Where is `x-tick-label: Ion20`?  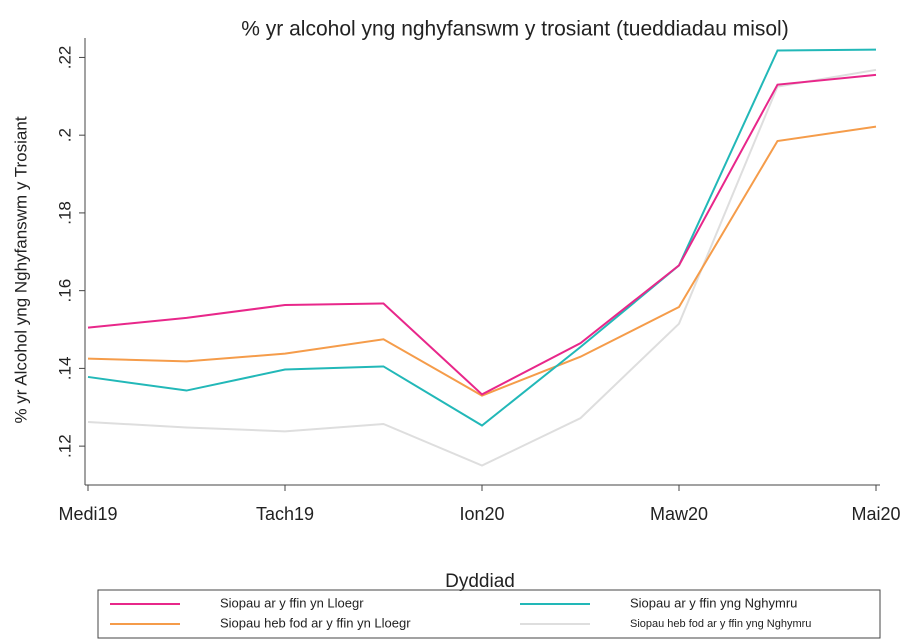
x-tick-label: Ion20 is located at coordinates (481, 514).